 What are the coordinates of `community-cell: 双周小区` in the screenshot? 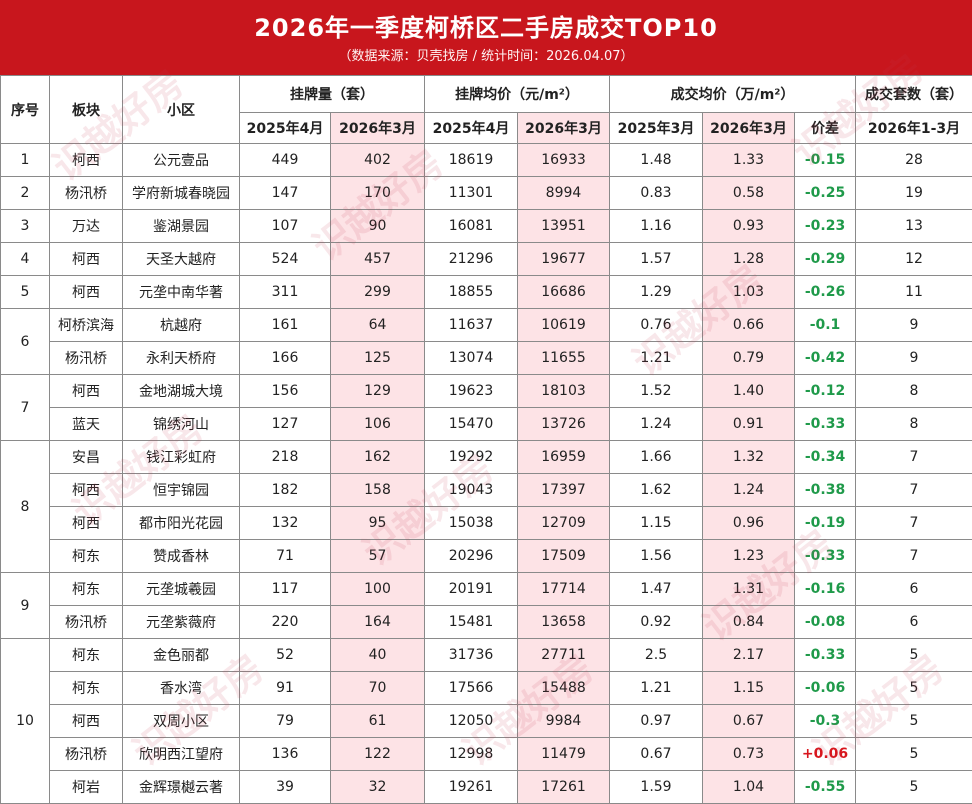 It's located at (181, 721).